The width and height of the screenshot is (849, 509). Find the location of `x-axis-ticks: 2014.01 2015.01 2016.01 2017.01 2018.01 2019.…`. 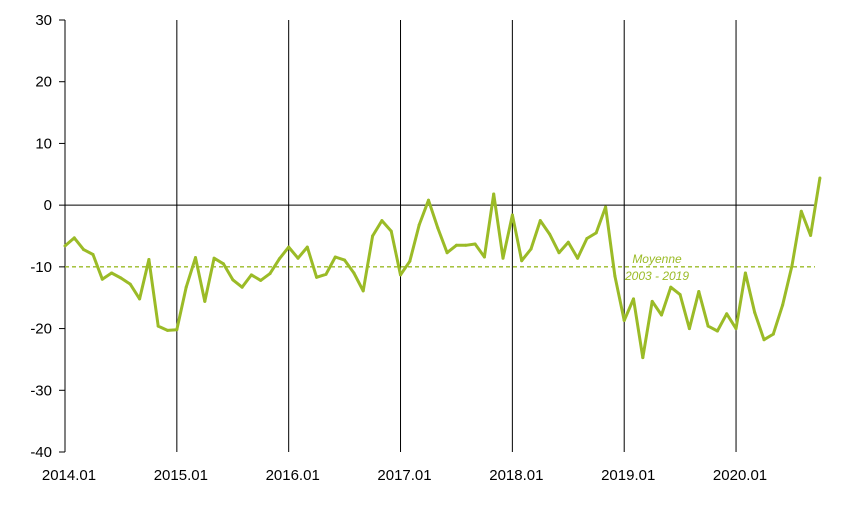

x-axis-ticks: 2014.01 2015.01 2016.01 2017.01 2018.01 2019.… is located at coordinates (404, 475).